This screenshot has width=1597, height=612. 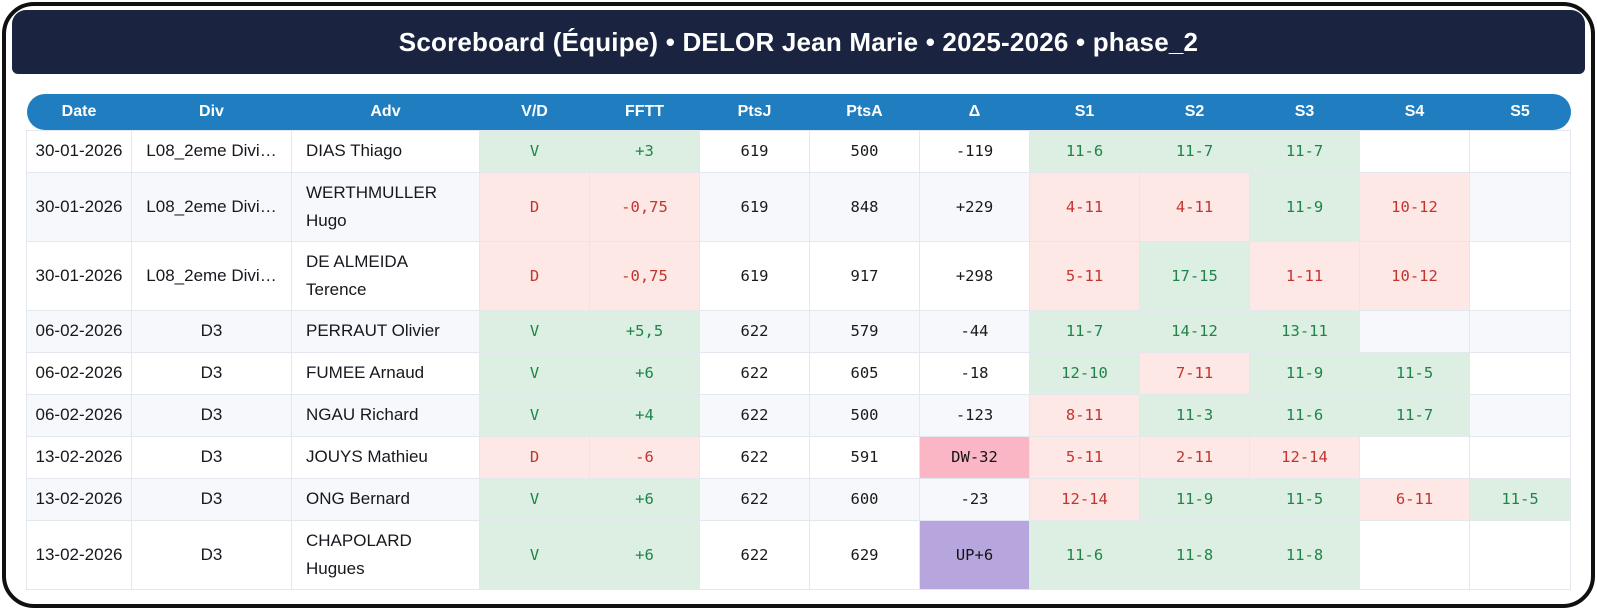 I want to click on cell-set-s4: 6-11, so click(x=1414, y=499).